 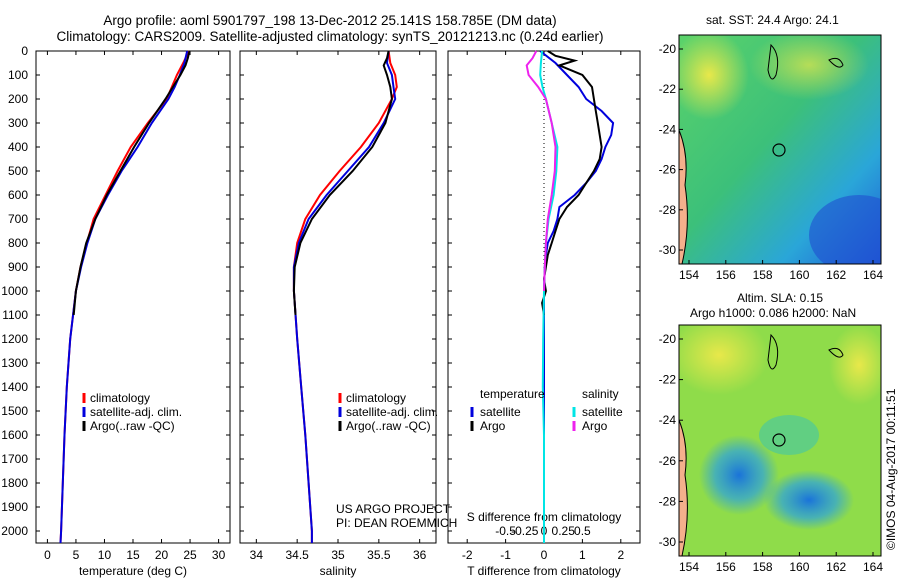 I want to click on depth-tick-label: 1000, so click(x=14, y=291).